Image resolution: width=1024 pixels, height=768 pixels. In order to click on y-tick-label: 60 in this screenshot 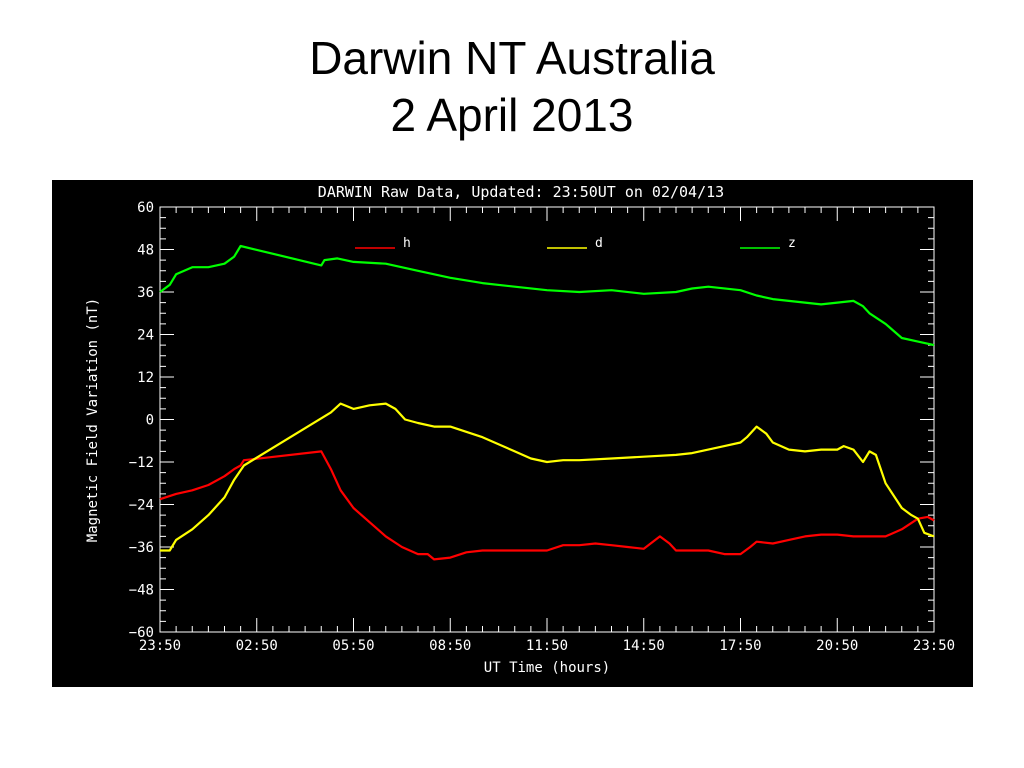, I will do `click(145, 208)`.